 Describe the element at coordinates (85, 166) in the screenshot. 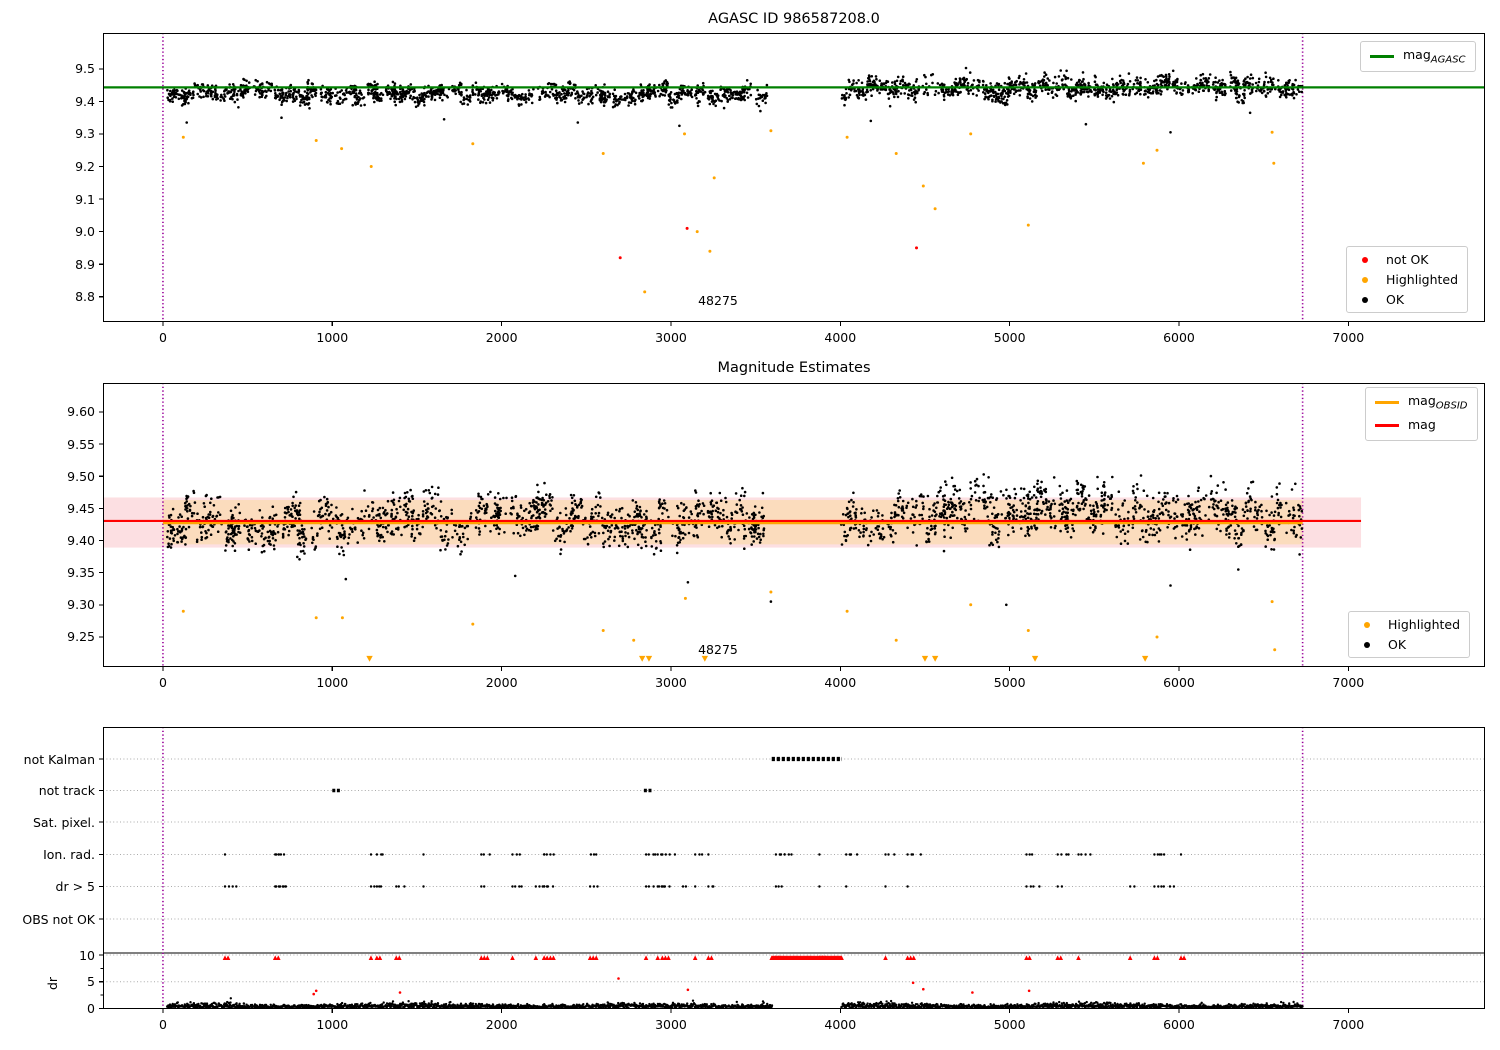

I see `y-tick-label: 9.2` at that location.